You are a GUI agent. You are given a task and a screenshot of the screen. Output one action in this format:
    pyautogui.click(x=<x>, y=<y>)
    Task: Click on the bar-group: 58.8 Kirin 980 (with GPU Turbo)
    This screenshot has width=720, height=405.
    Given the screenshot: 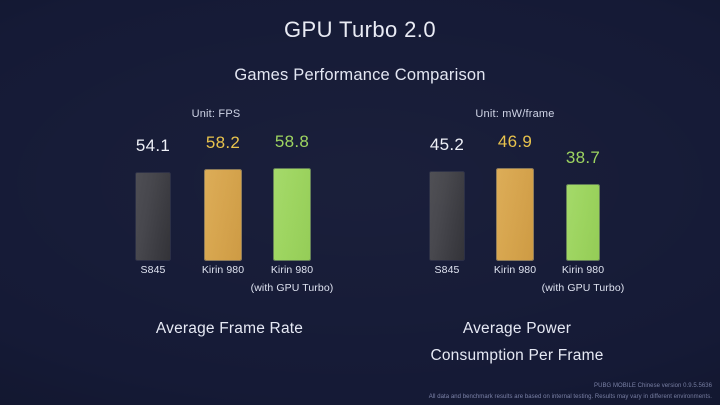 What is the action you would take?
    pyautogui.click(x=292, y=212)
    